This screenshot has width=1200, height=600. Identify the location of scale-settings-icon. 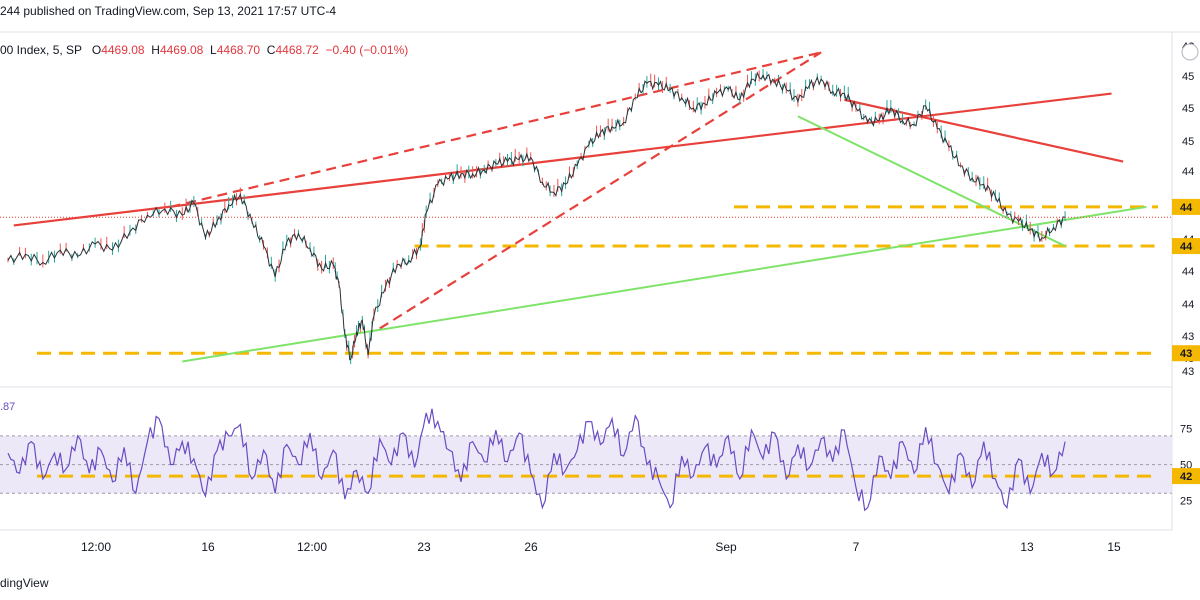
(1190, 52).